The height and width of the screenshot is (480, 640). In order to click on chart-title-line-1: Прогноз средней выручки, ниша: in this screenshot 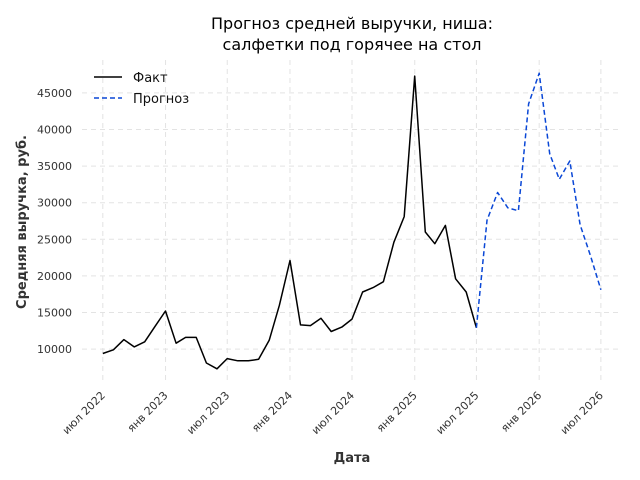, I will do `click(352, 23)`.